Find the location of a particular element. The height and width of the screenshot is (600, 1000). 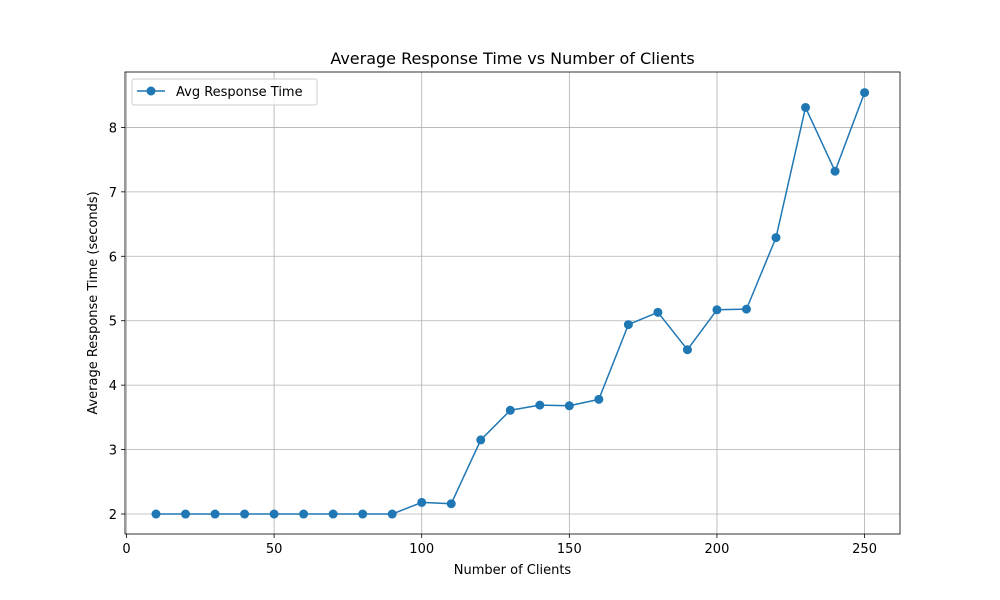

x-tick-label: 200 is located at coordinates (717, 549).